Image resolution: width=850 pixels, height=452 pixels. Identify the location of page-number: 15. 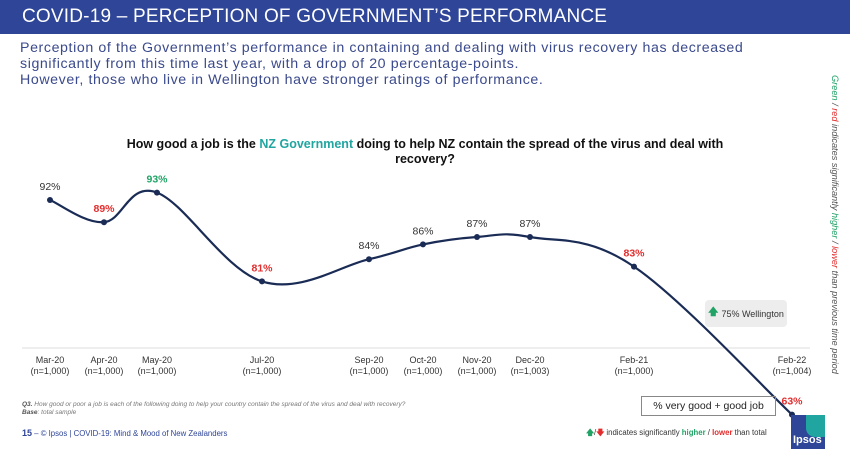
(27, 433).